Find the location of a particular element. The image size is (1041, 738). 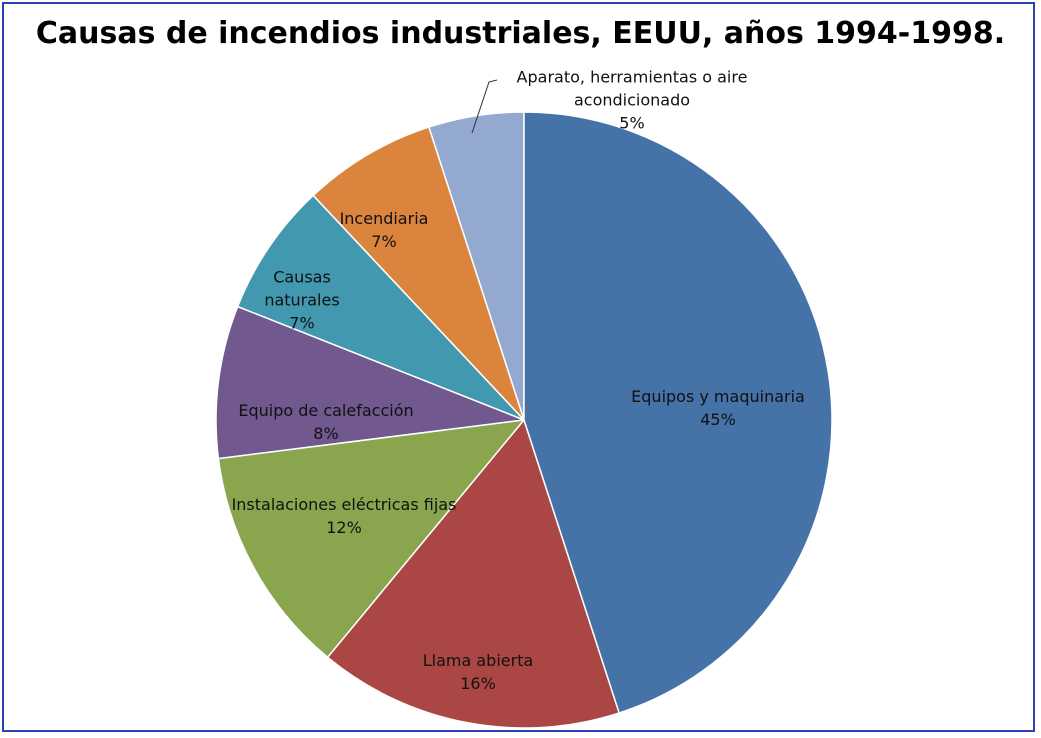

leader-line is located at coordinates (484, 106).